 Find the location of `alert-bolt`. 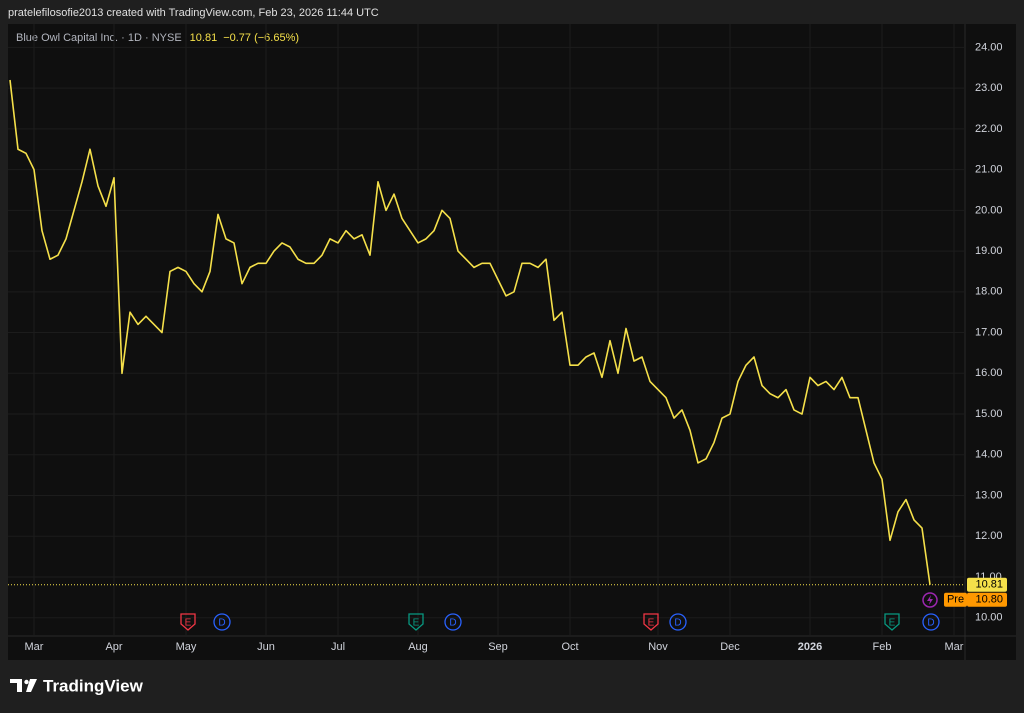

alert-bolt is located at coordinates (930, 600).